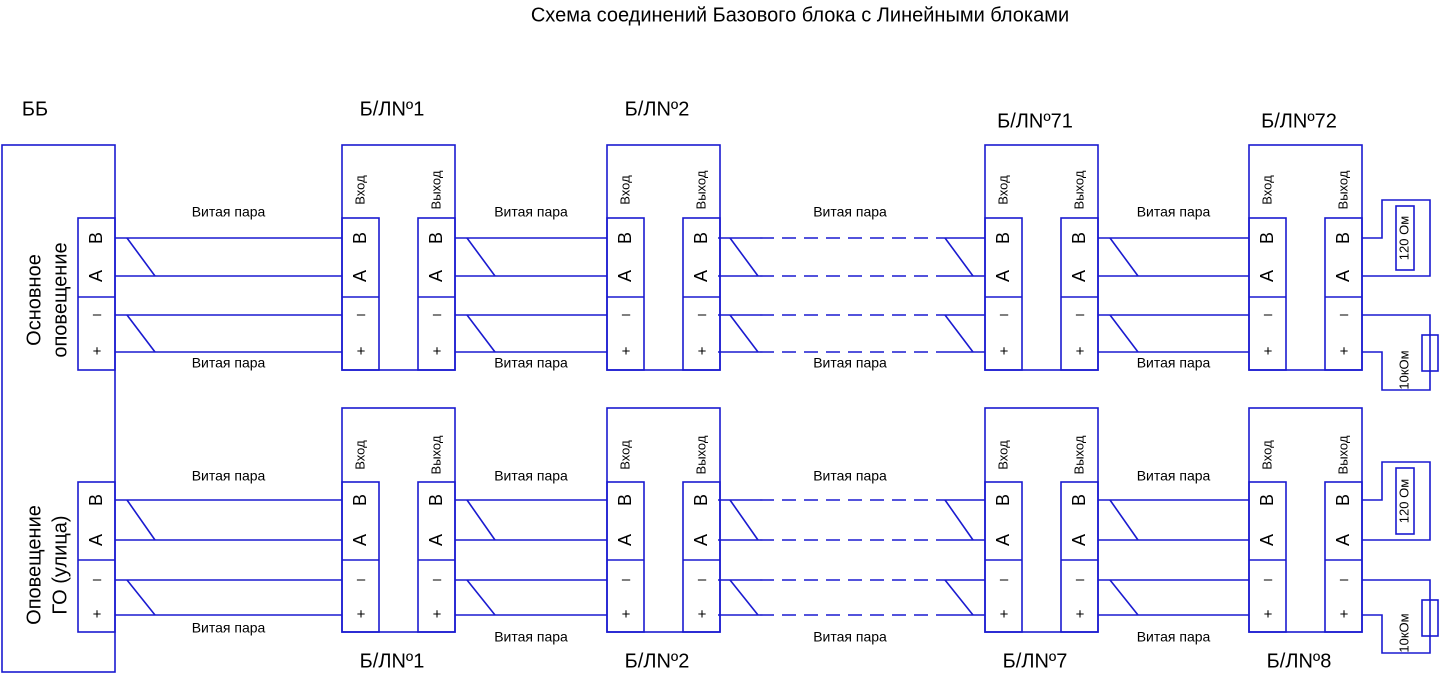 Image resolution: width=1441 pixels, height=681 pixels. Describe the element at coordinates (58, 408) in the screenshot. I see `base-block` at that location.